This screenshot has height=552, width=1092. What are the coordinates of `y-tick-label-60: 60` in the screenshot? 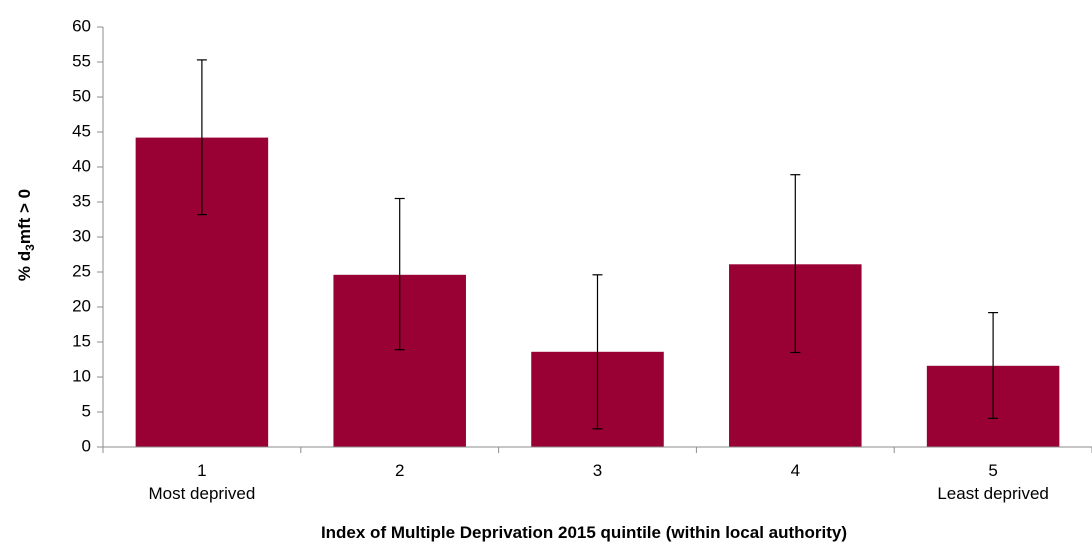 It's located at (81, 25).